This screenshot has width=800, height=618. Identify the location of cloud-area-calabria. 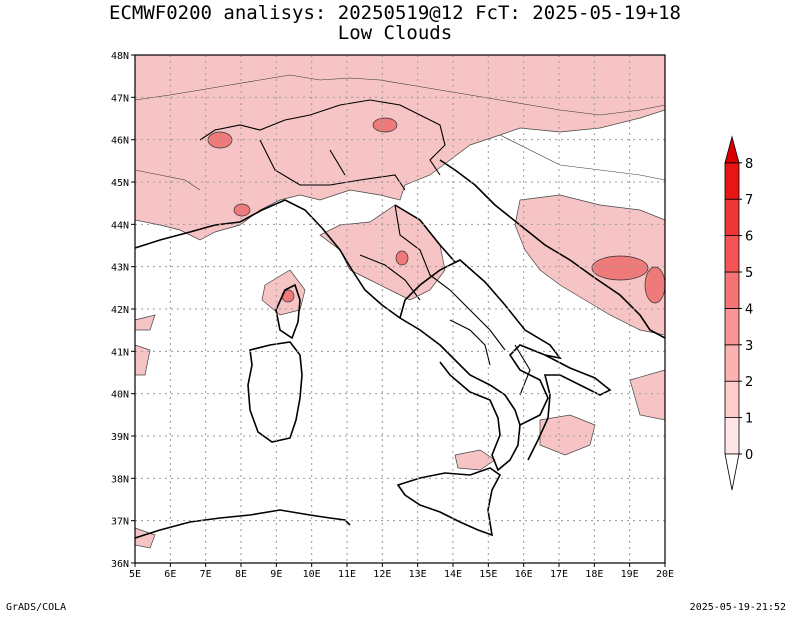
(567, 435).